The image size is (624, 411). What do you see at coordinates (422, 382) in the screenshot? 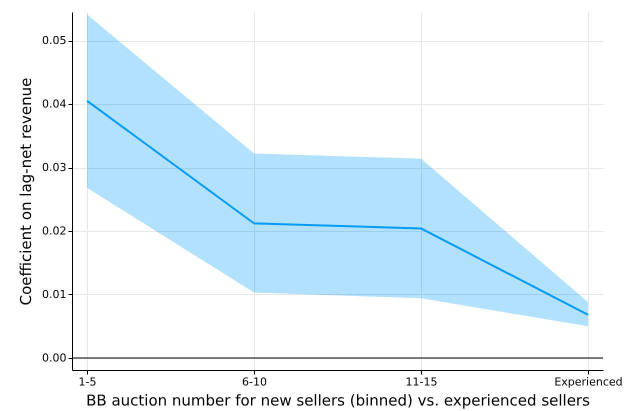
I see `x-tick-label: 11-15` at bounding box center [422, 382].